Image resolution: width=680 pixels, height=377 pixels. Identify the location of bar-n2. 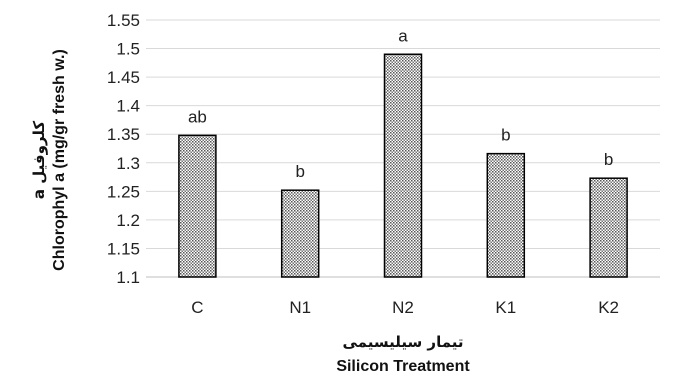
(403, 165).